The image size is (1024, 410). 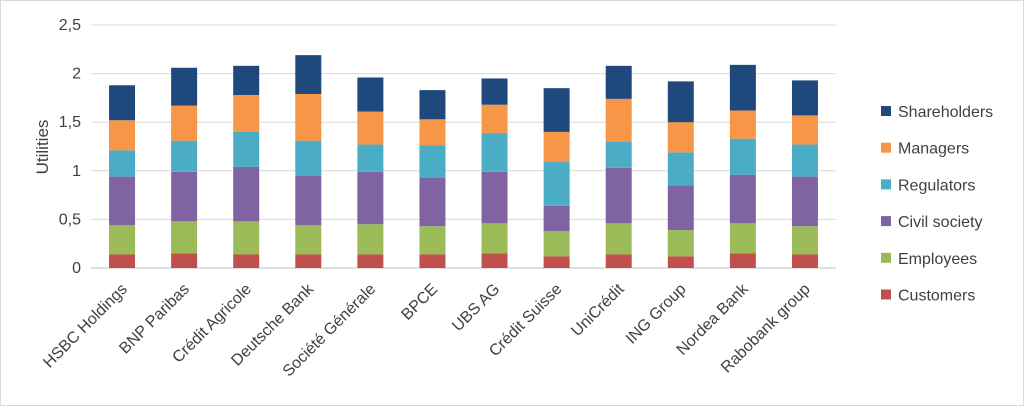 I want to click on legend-label: Regulators, so click(x=936, y=185).